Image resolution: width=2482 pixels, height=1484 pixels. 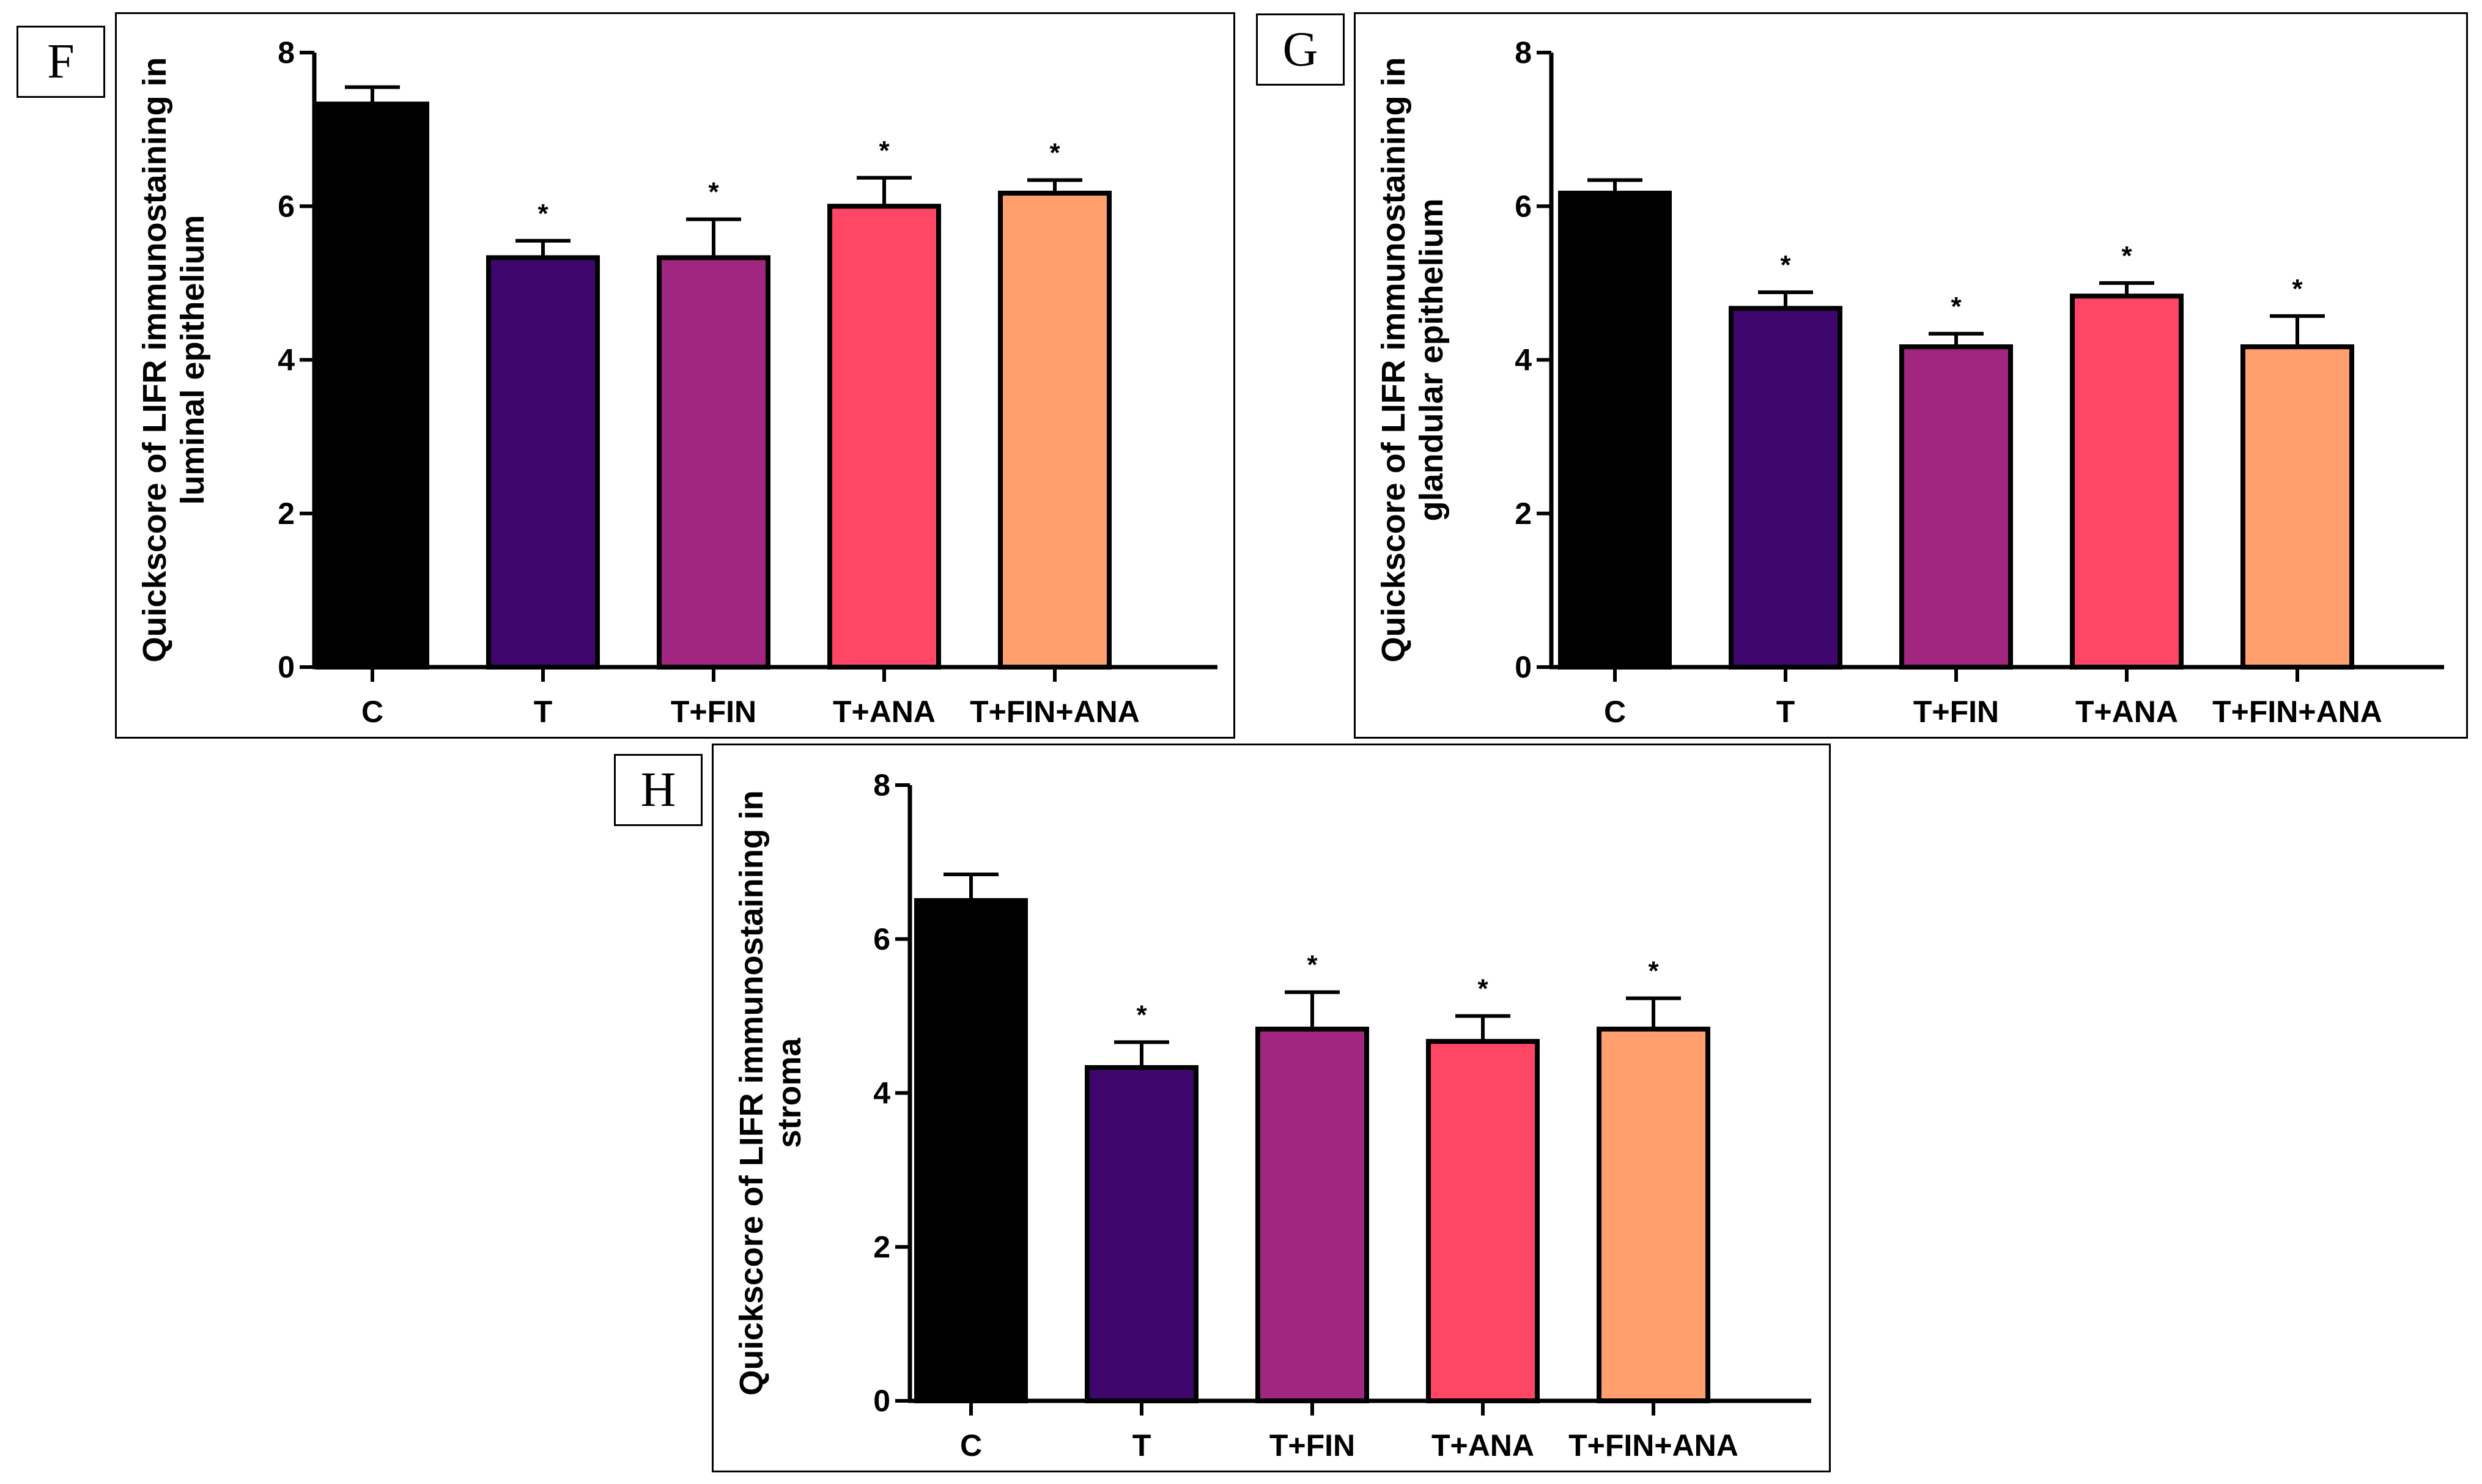 I want to click on x-tick-label-F-2: T+FIN, so click(x=713, y=712).